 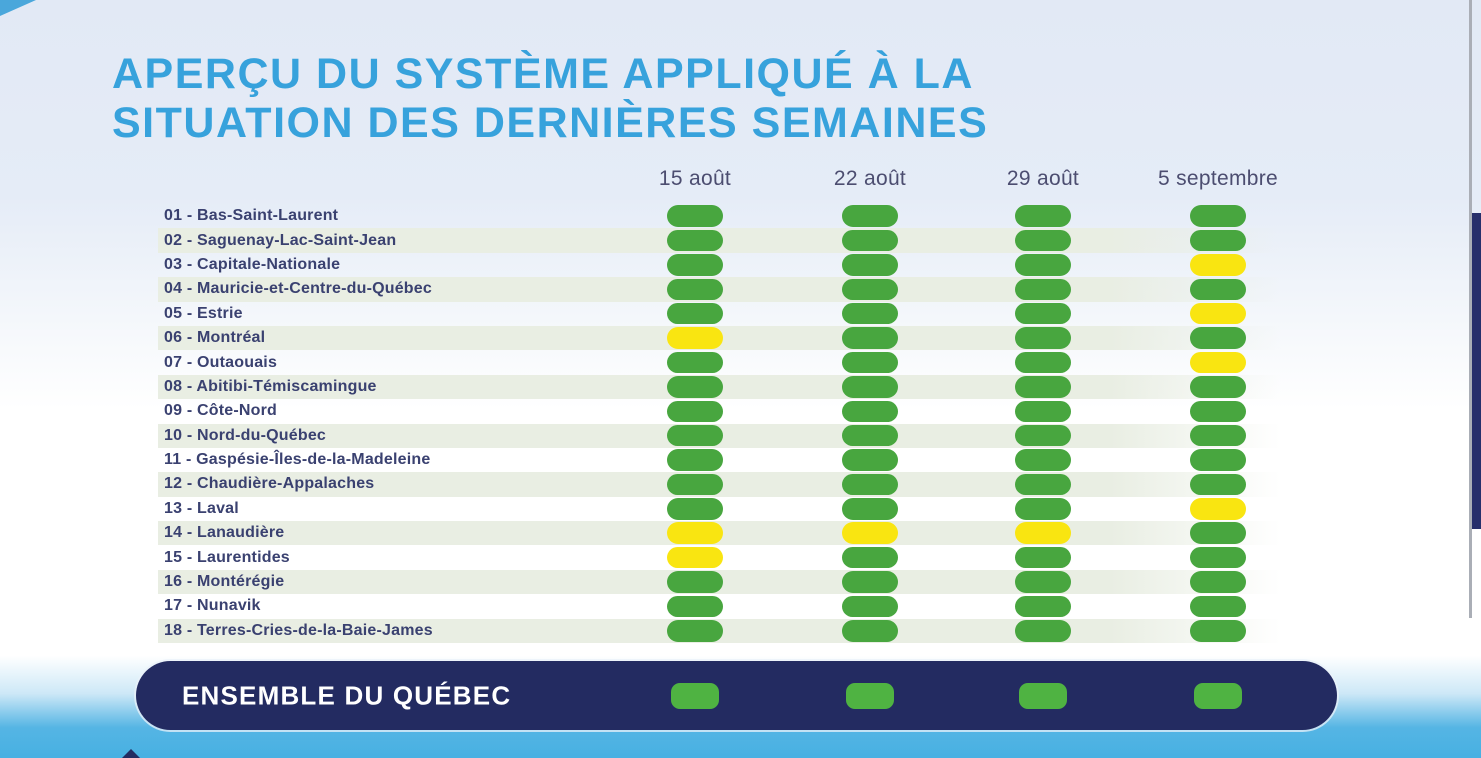 What do you see at coordinates (725, 289) in the screenshot?
I see `table-row: 04 - Mauricie-et-Centre-du-Québec` at bounding box center [725, 289].